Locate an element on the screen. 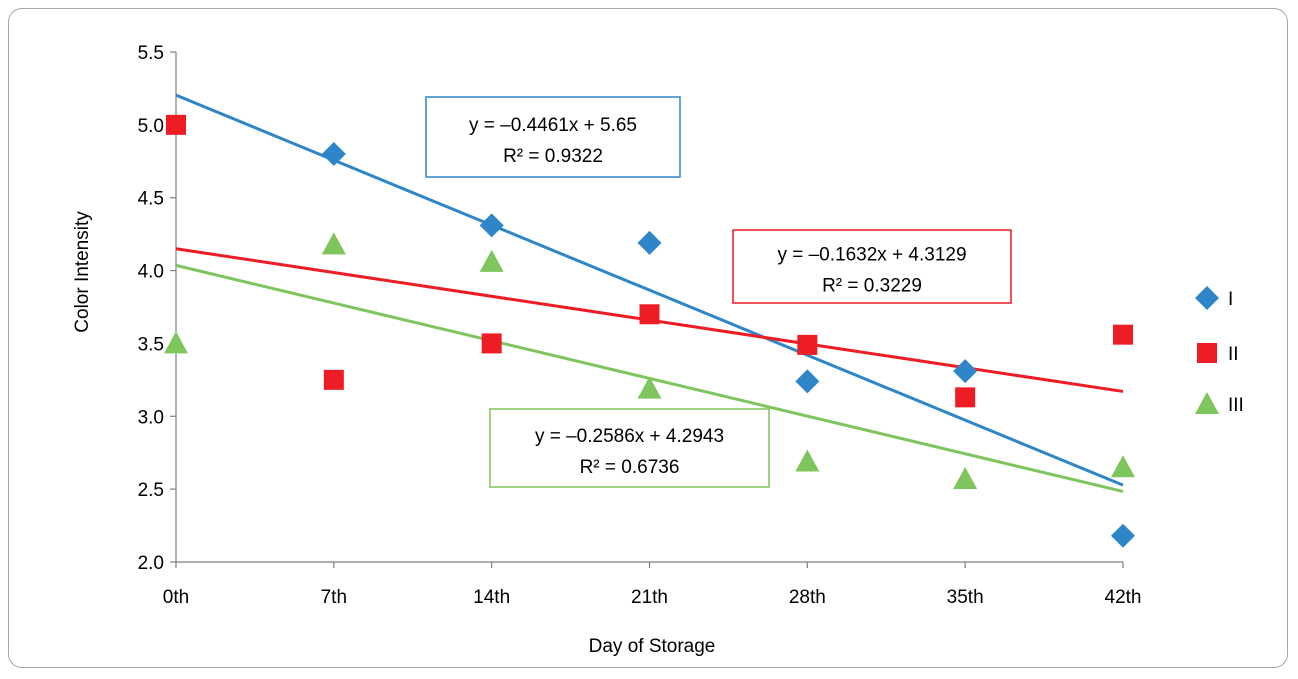  equation-box-III: y = –0.2586x + 4.2943 R² = 0.6736 is located at coordinates (629, 448).